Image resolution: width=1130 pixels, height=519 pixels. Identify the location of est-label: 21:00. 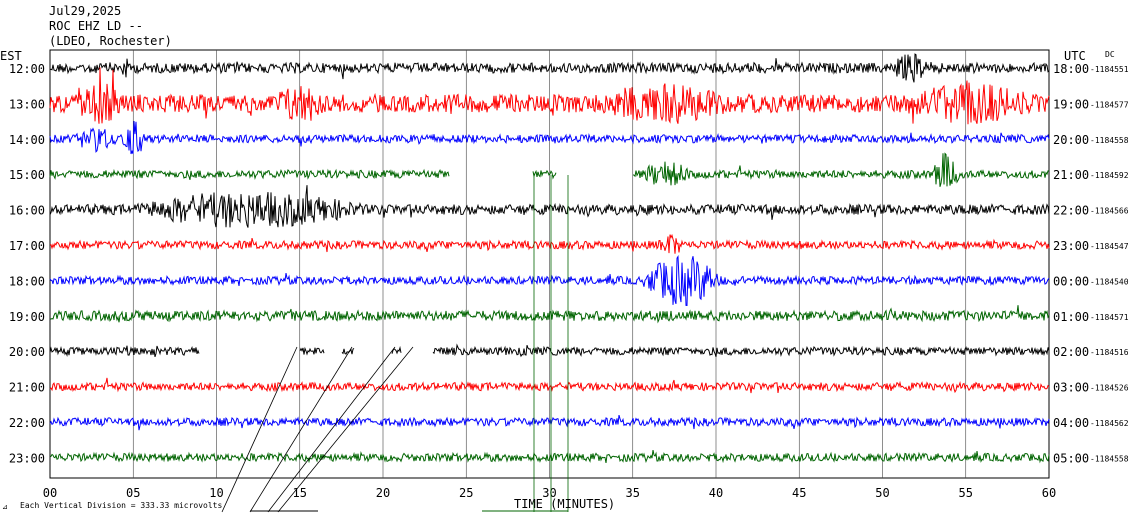
(27, 388).